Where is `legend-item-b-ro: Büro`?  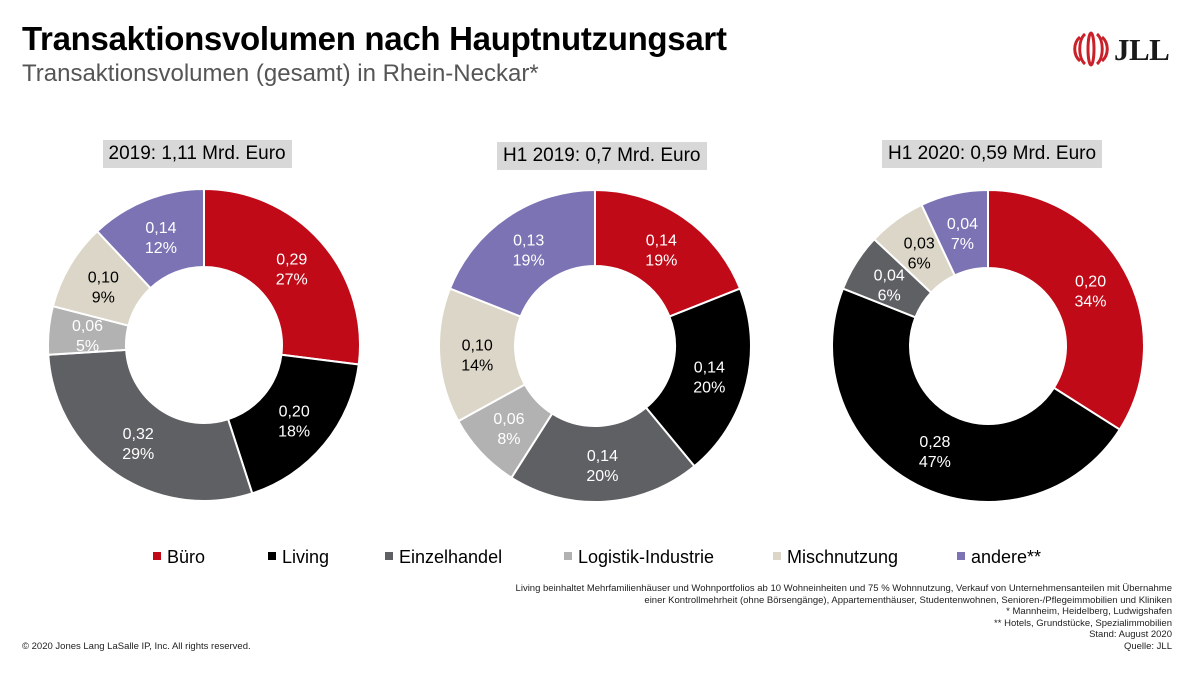
legend-item-b-ro: Büro is located at coordinates (179, 557).